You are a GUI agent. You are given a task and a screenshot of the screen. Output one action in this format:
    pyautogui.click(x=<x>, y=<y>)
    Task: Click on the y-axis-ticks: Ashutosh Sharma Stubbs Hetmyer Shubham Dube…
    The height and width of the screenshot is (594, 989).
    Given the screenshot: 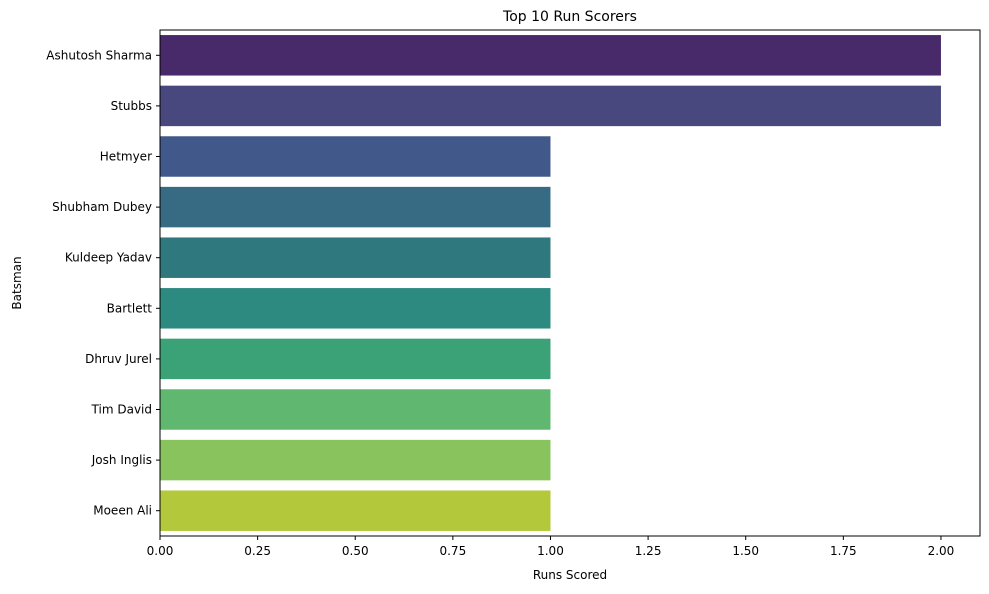 What is the action you would take?
    pyautogui.click(x=103, y=283)
    